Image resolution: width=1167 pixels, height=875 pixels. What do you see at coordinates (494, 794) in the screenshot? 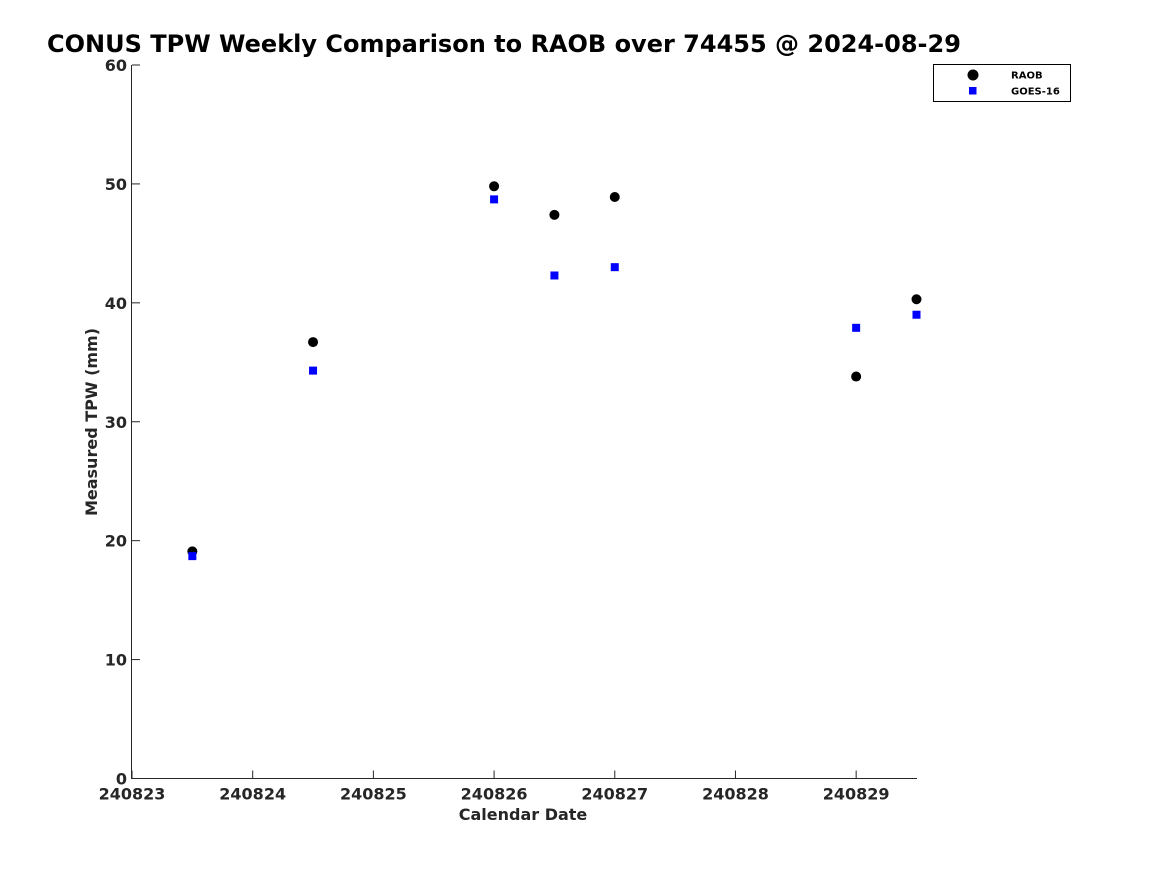
I see `x-tick-label: 240826` at bounding box center [494, 794].